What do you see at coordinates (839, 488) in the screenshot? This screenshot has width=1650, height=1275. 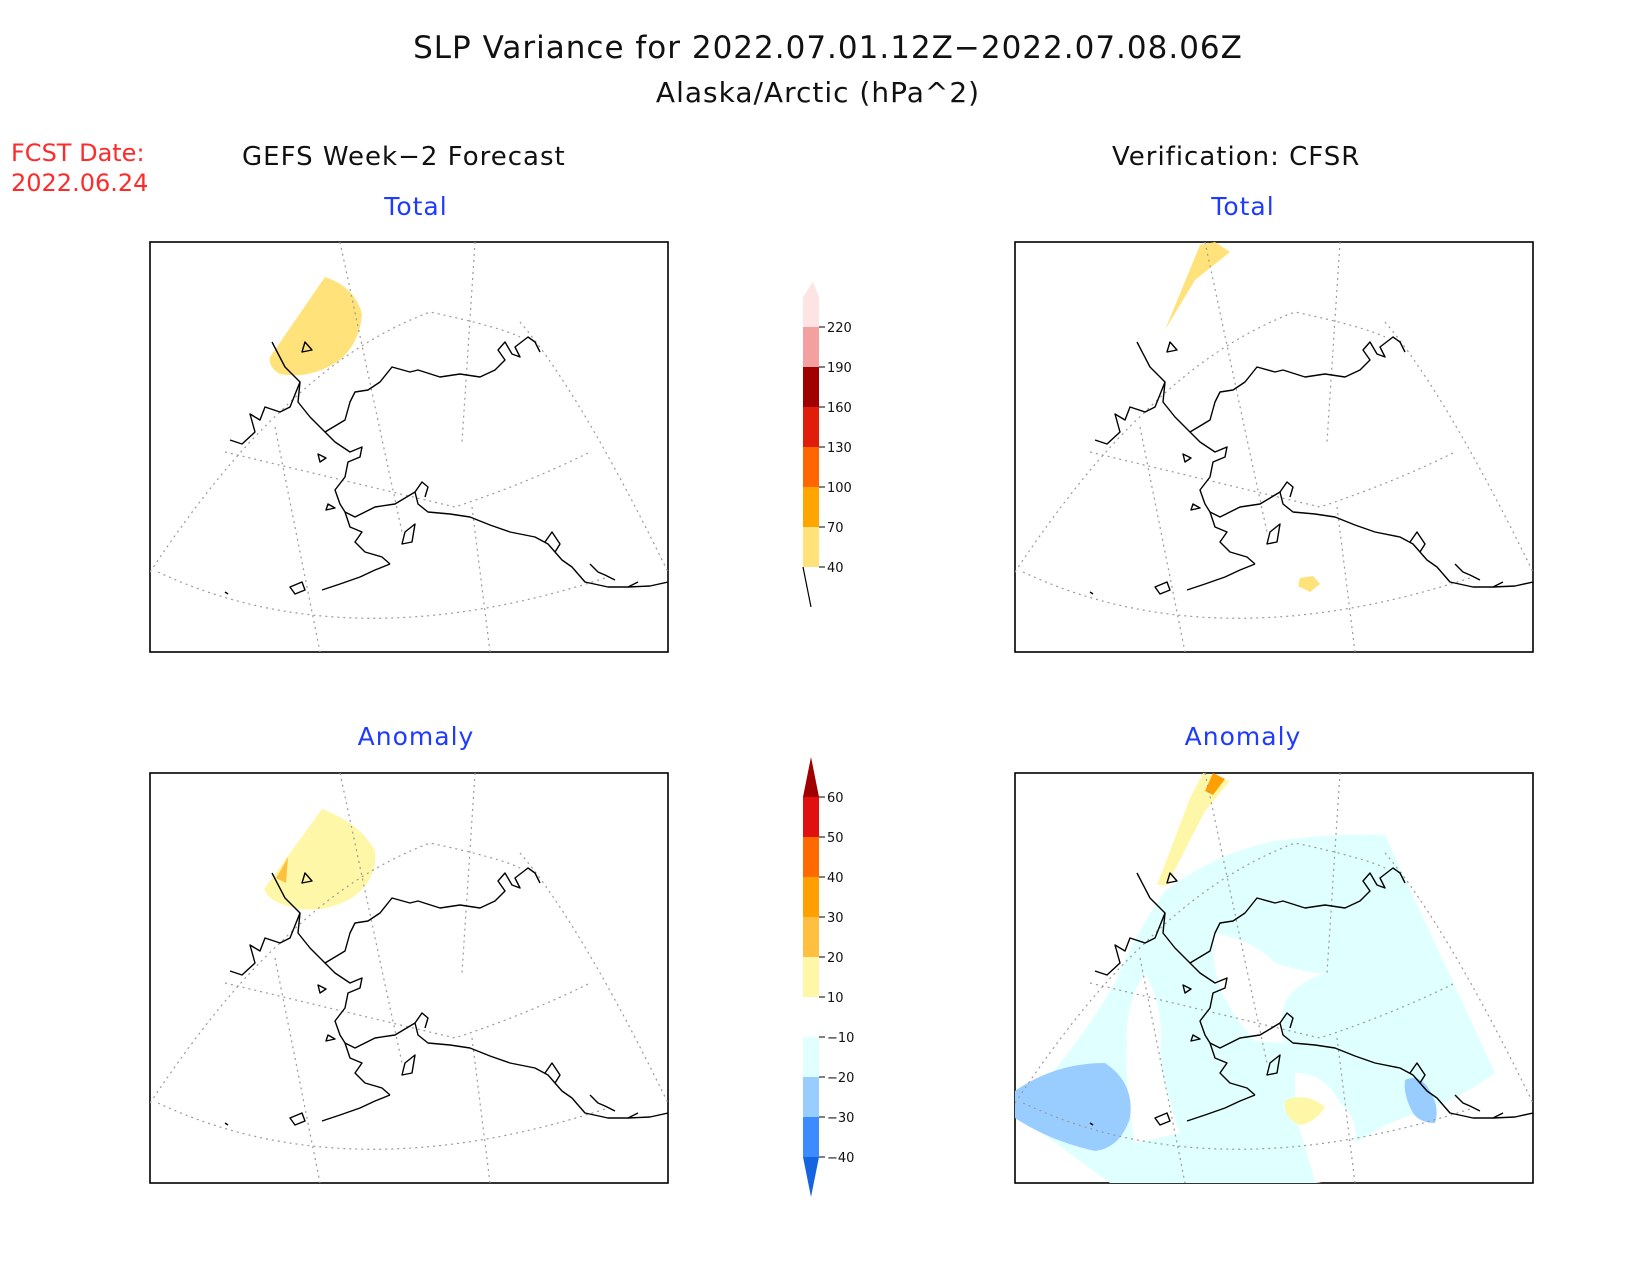 I see `total-colorbar-label-2: 100` at bounding box center [839, 488].